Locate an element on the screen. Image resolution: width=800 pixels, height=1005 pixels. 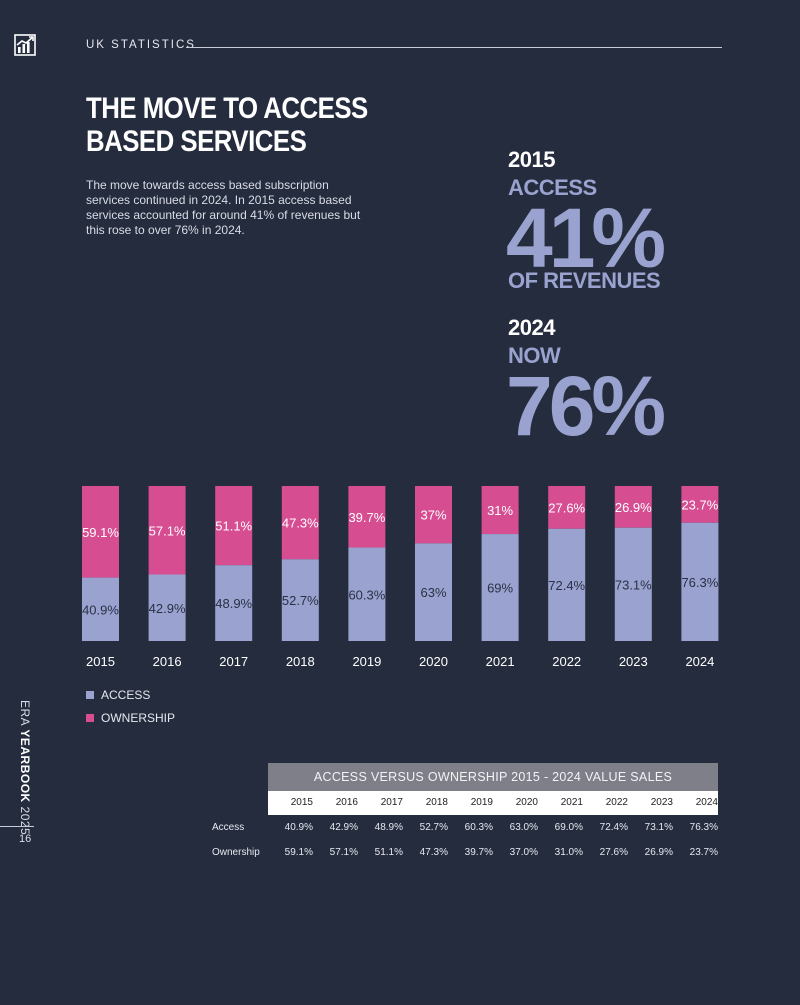
table-cell: 27.6% is located at coordinates (613, 852).